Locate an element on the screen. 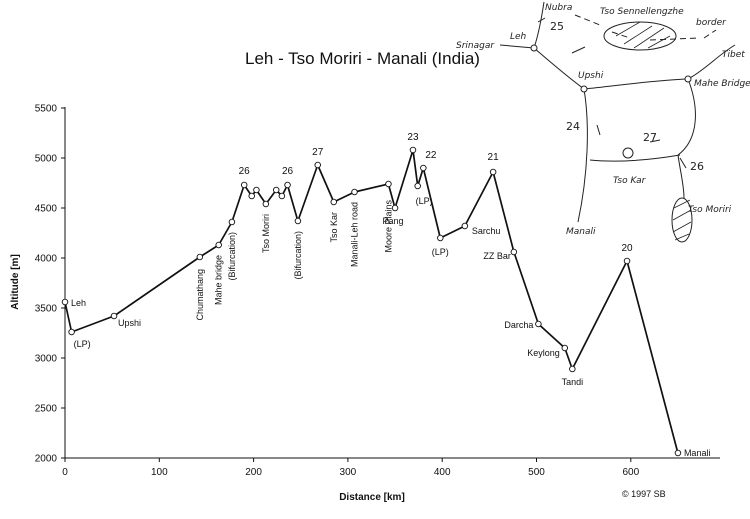  map-lake-pangong is located at coordinates (640, 36).